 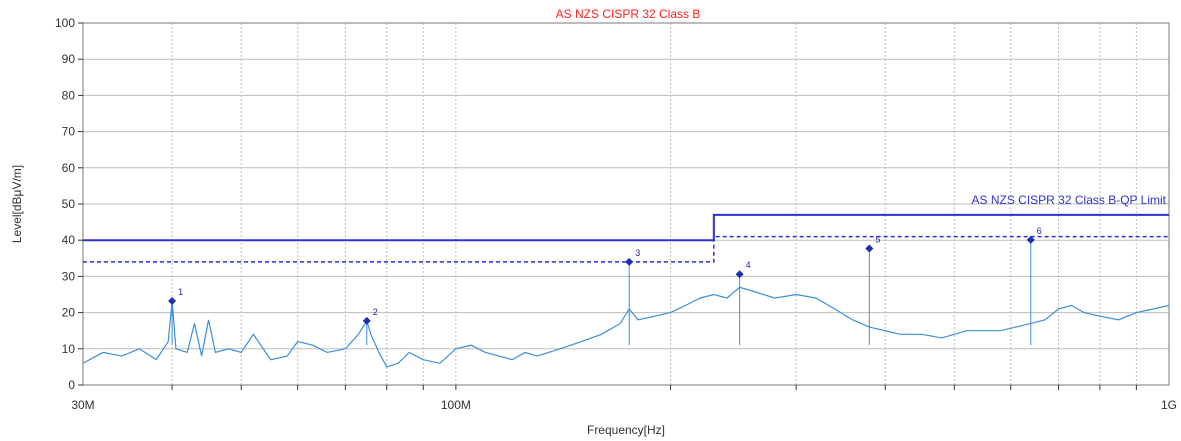 I want to click on y-axis: 0 10 20 30 40 50 60 70 80 90 100, so click(x=69, y=204).